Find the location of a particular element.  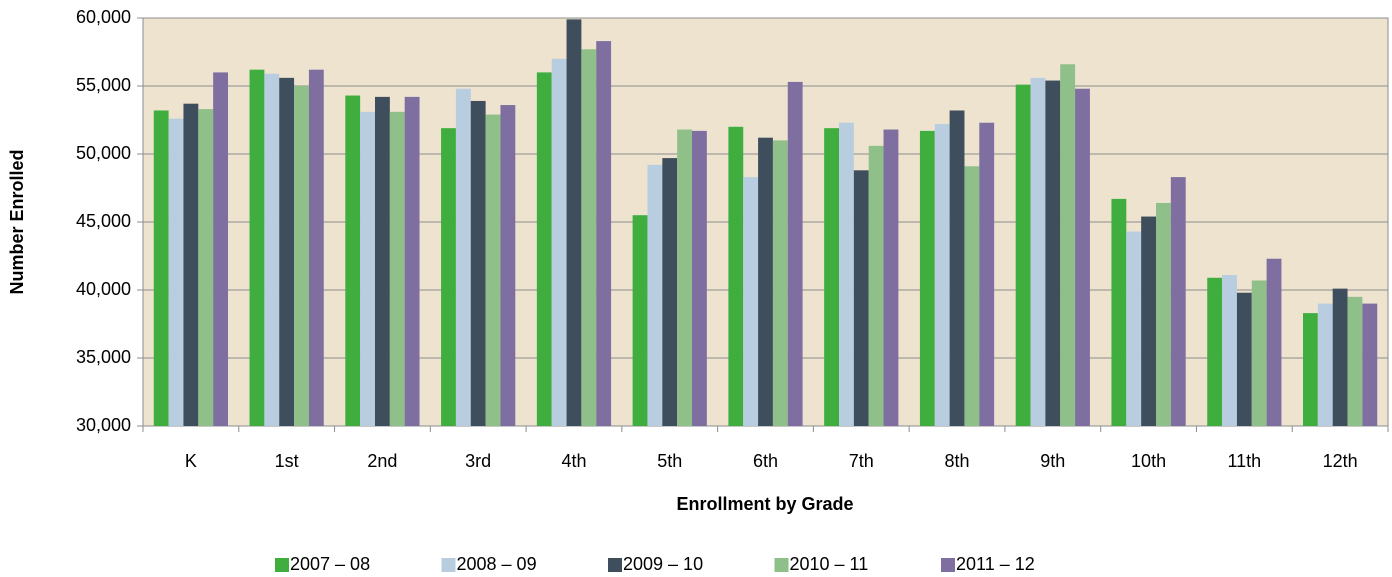

legend-label: 2010 – 11 is located at coordinates (829, 564).